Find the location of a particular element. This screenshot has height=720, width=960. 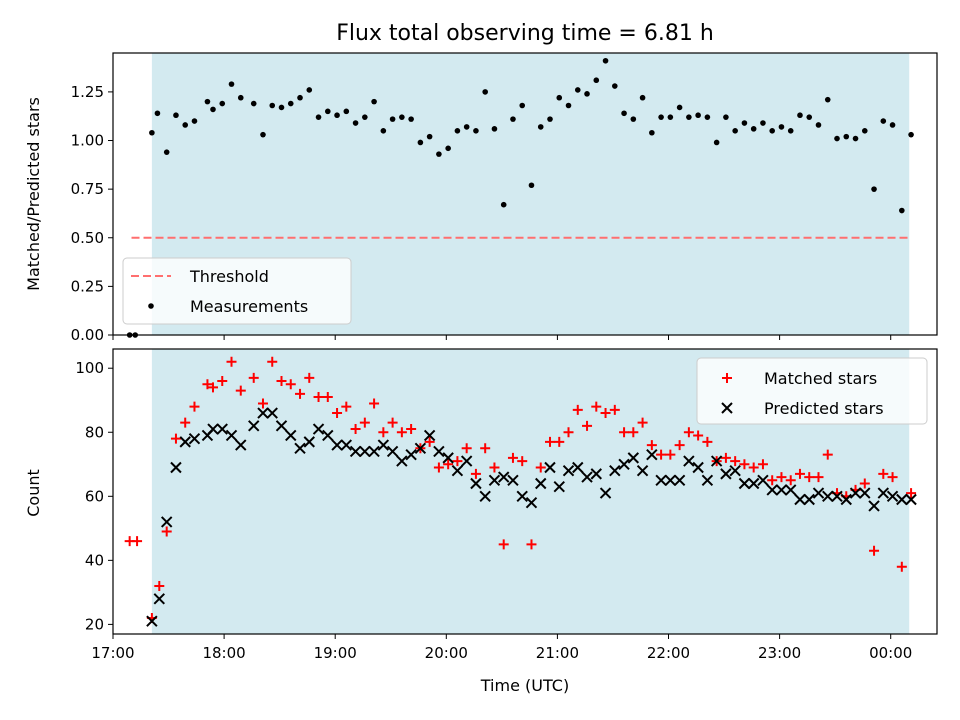

bottom-legend: Matched stars Predicted stars is located at coordinates (812, 391).